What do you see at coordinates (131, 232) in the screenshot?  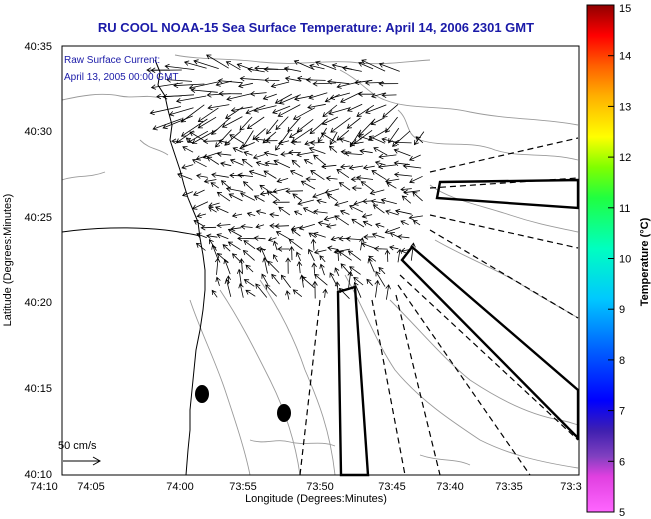 I see `coastline-path` at bounding box center [131, 232].